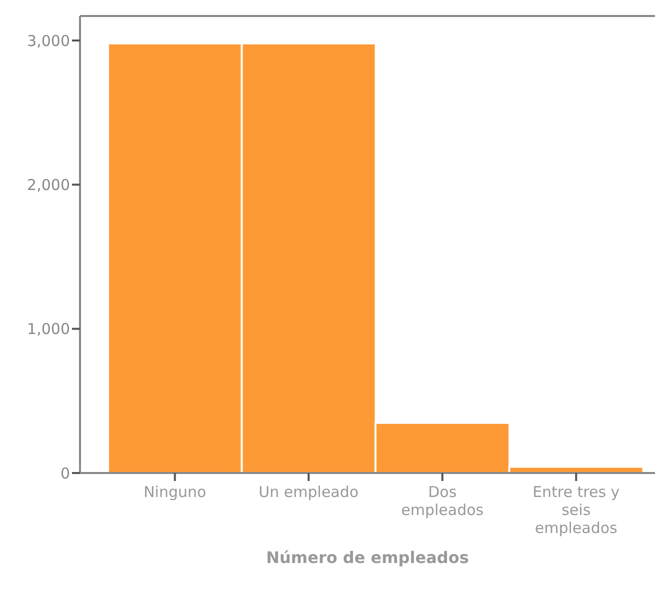  Describe the element at coordinates (308, 492) in the screenshot. I see `x-tick-label: Un empleado` at that location.